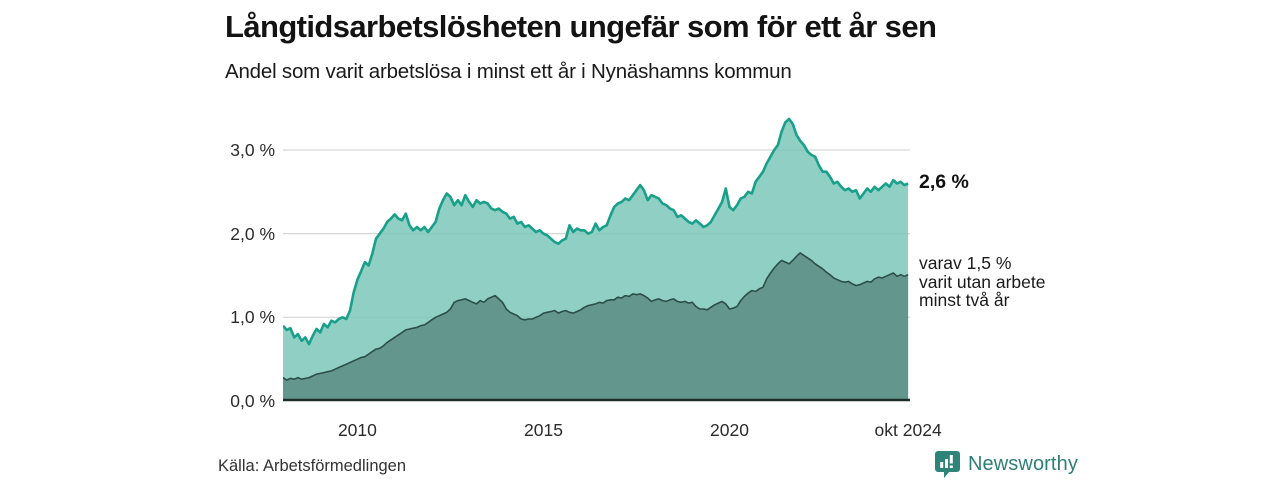  What do you see at coordinates (252, 317) in the screenshot?
I see `y-tick-label: 1,0 %` at bounding box center [252, 317].